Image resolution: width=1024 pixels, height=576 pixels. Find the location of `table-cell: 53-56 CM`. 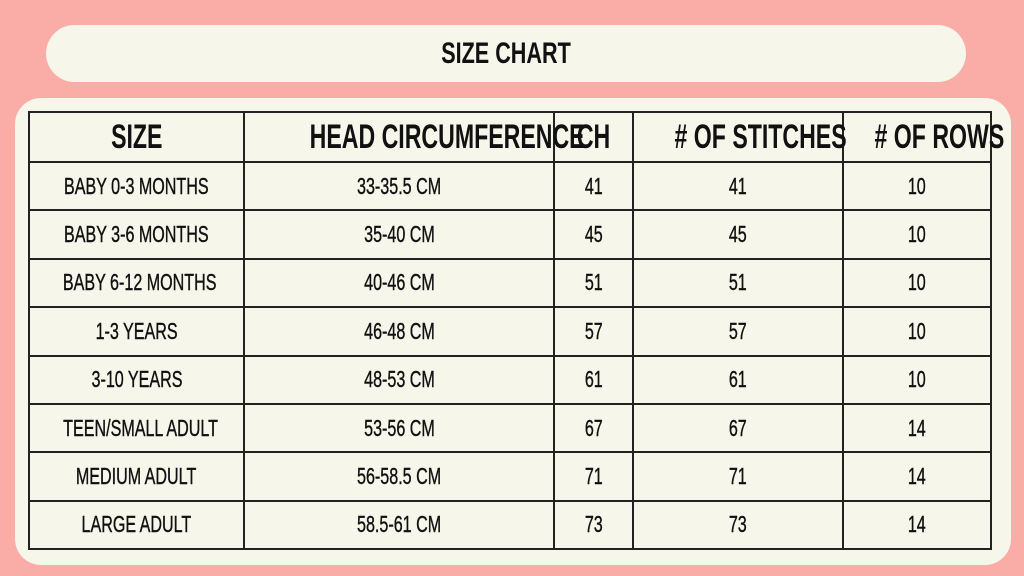

table-cell: 53-56 CM is located at coordinates (399, 428).